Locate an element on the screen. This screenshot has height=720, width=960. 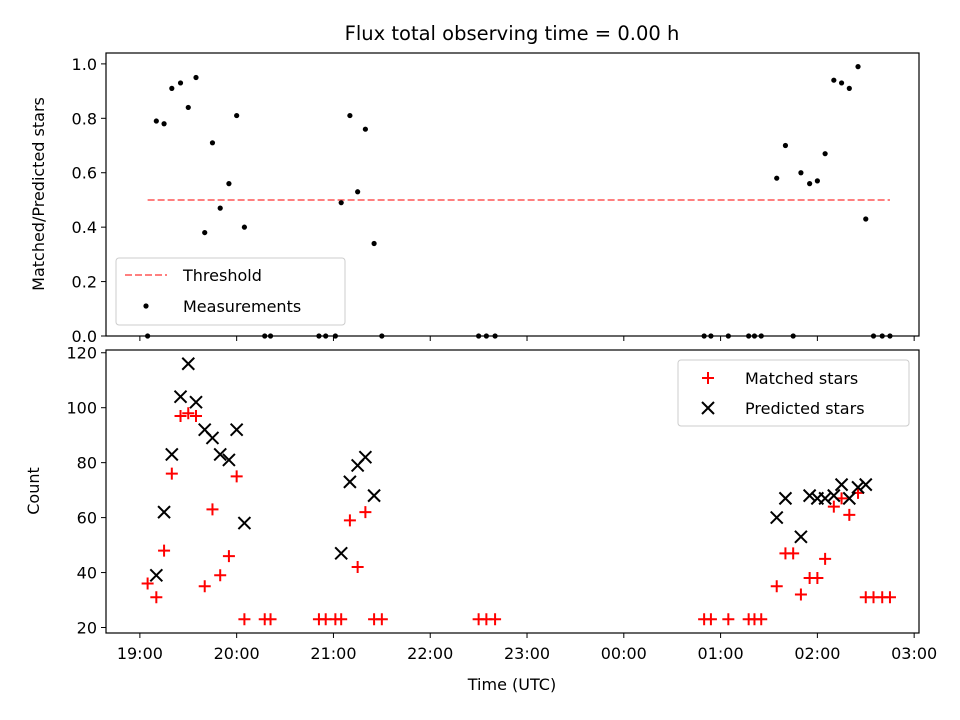
ratio-panel-y-axis: 0.0 0.2 0.4 0.6 0.8 1.0 is located at coordinates (89, 200).